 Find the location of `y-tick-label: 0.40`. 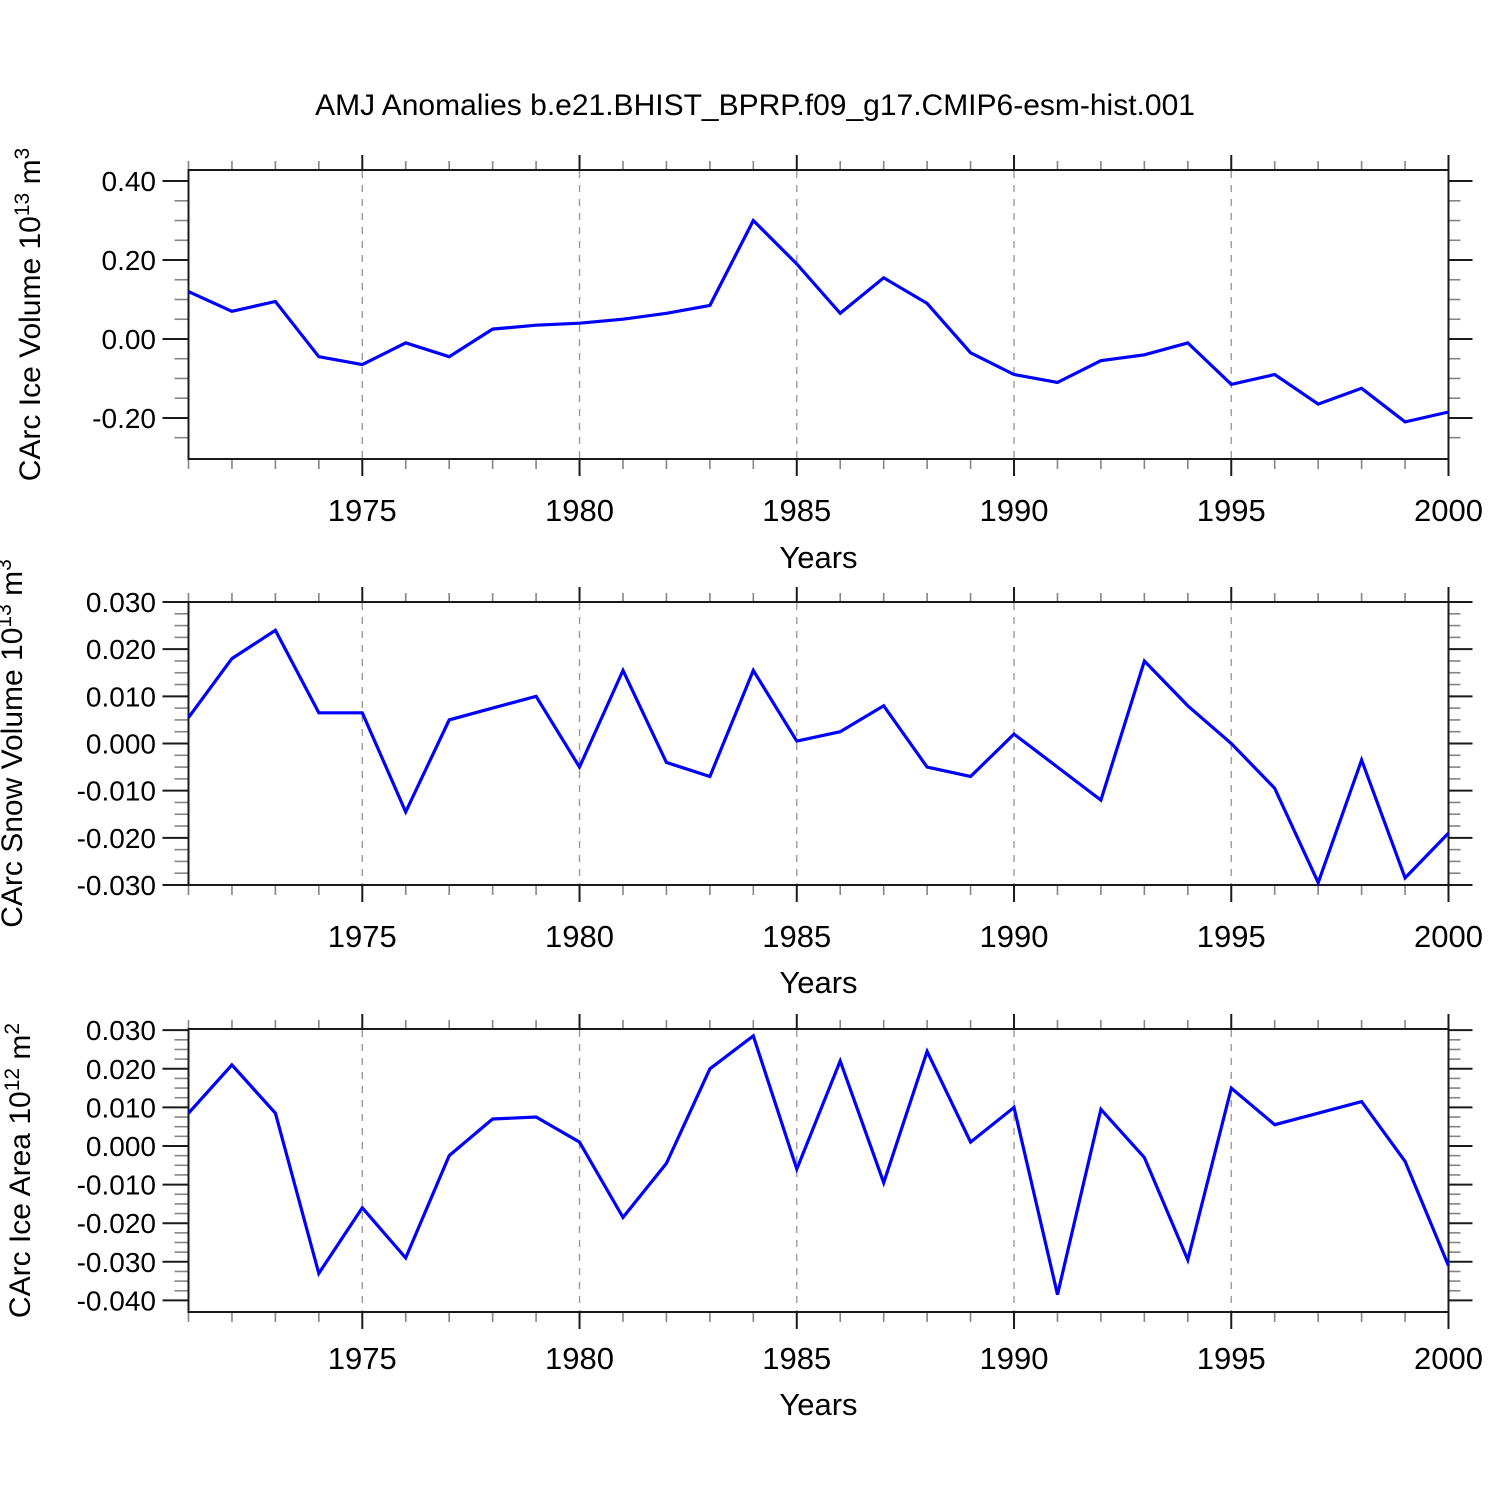

y-tick-label: 0.40 is located at coordinates (129, 181).